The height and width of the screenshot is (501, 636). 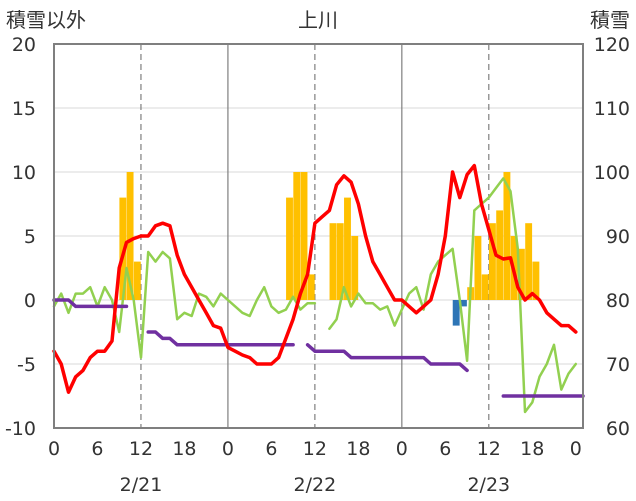 What do you see at coordinates (26, 365) in the screenshot?
I see `y-tick-label-left: -5` at bounding box center [26, 365].